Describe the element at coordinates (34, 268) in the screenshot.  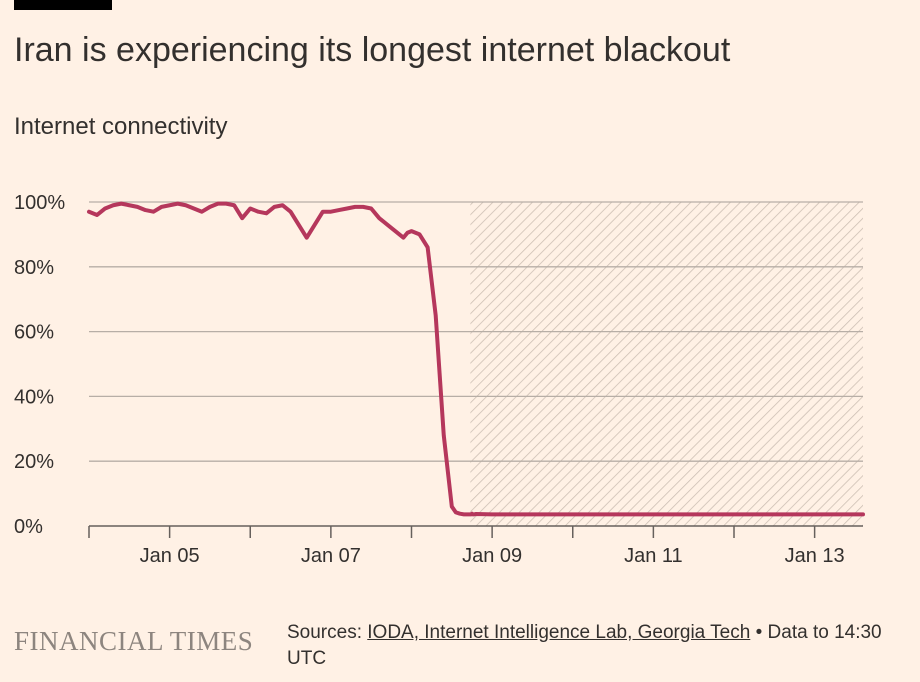
I see `y-tick-label: 80%` at that location.